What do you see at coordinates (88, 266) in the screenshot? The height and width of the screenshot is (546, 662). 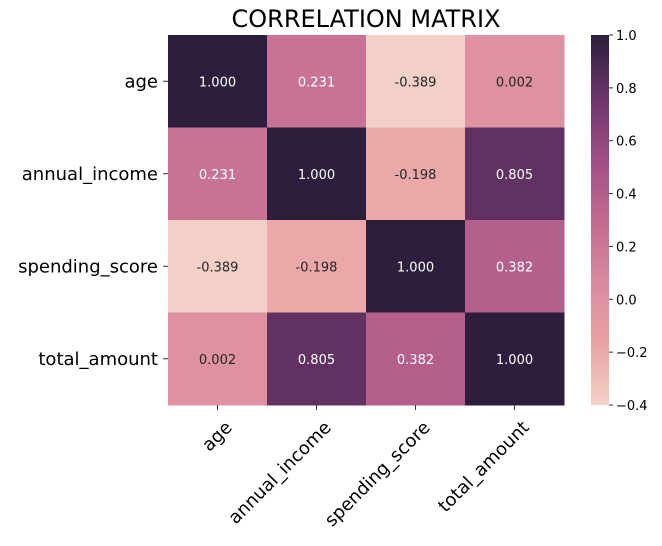 I see `y-tick-label: spending_score` at bounding box center [88, 266].